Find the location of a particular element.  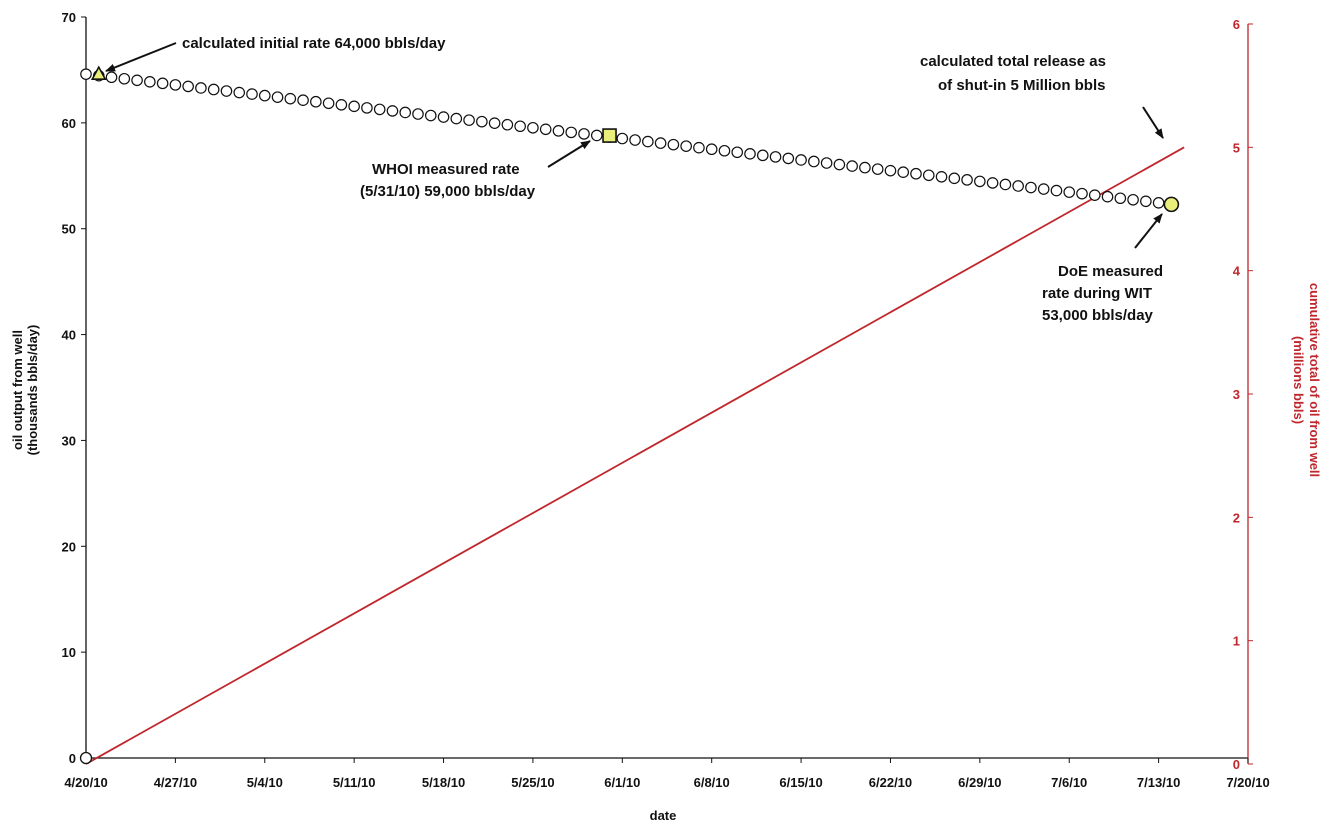

annotation-total-line-1: calculated total release as is located at coordinates (1013, 61).